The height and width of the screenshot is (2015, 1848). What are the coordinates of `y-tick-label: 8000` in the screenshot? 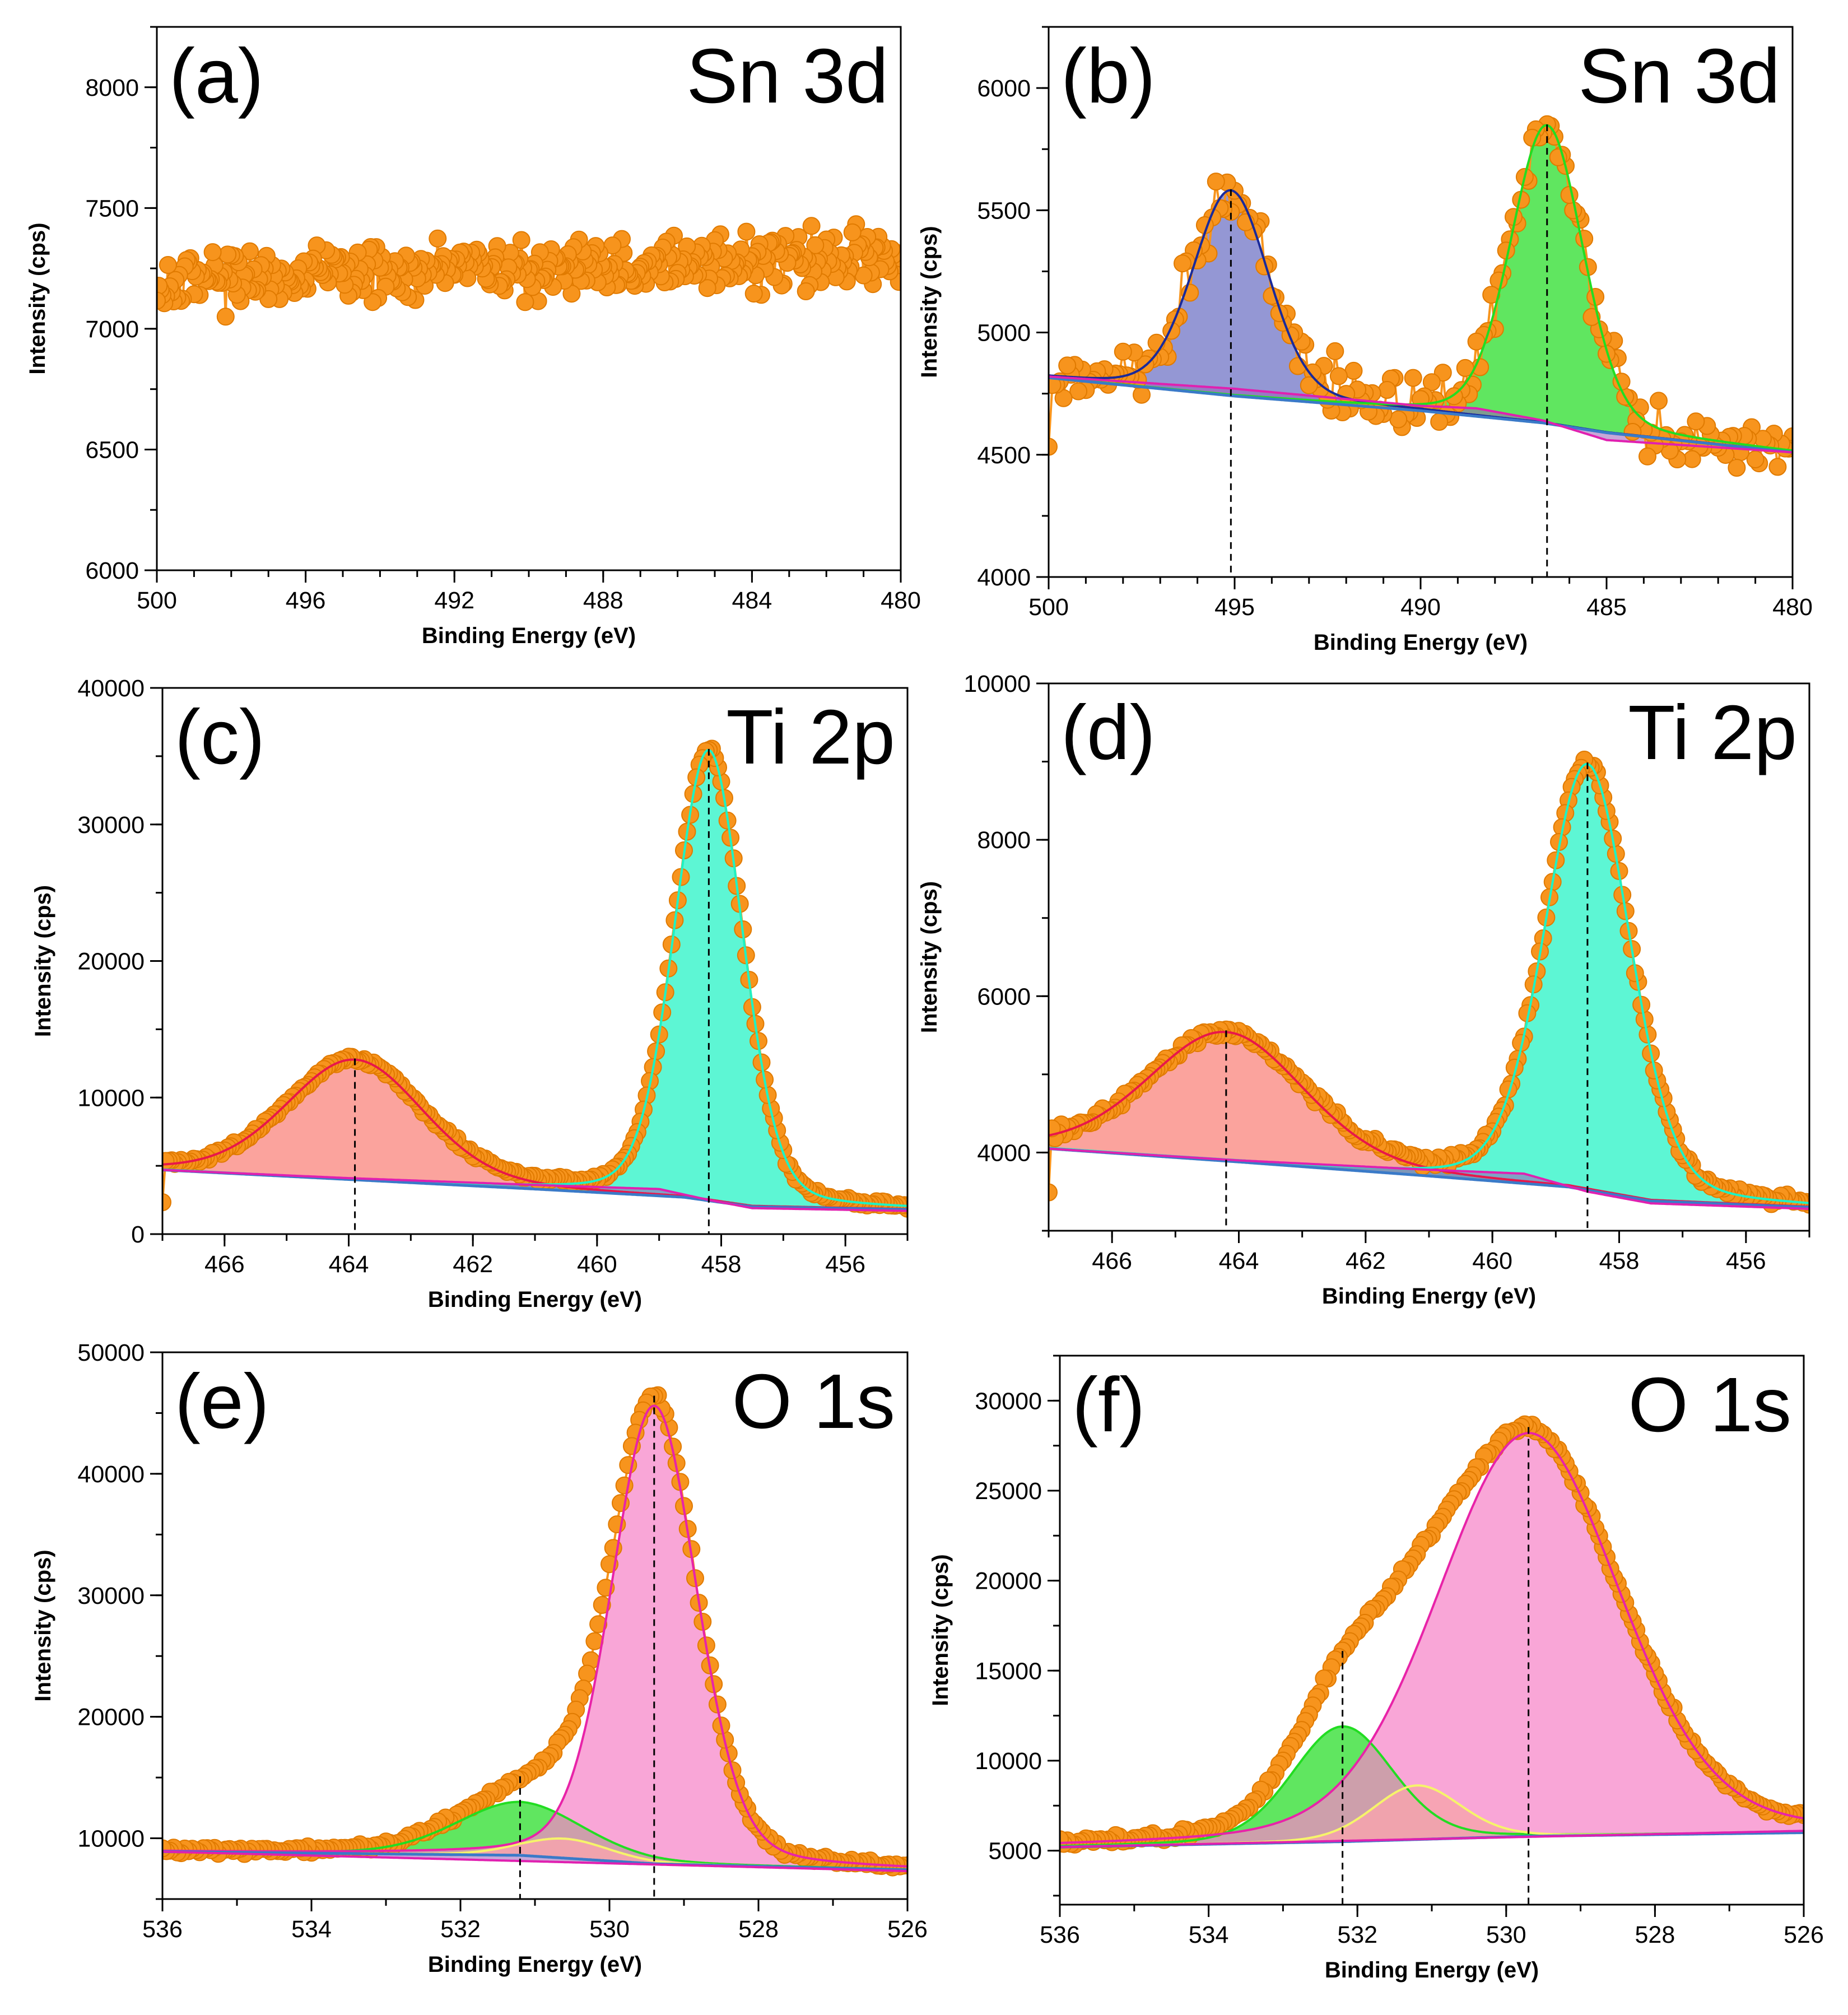 It's located at (112, 88).